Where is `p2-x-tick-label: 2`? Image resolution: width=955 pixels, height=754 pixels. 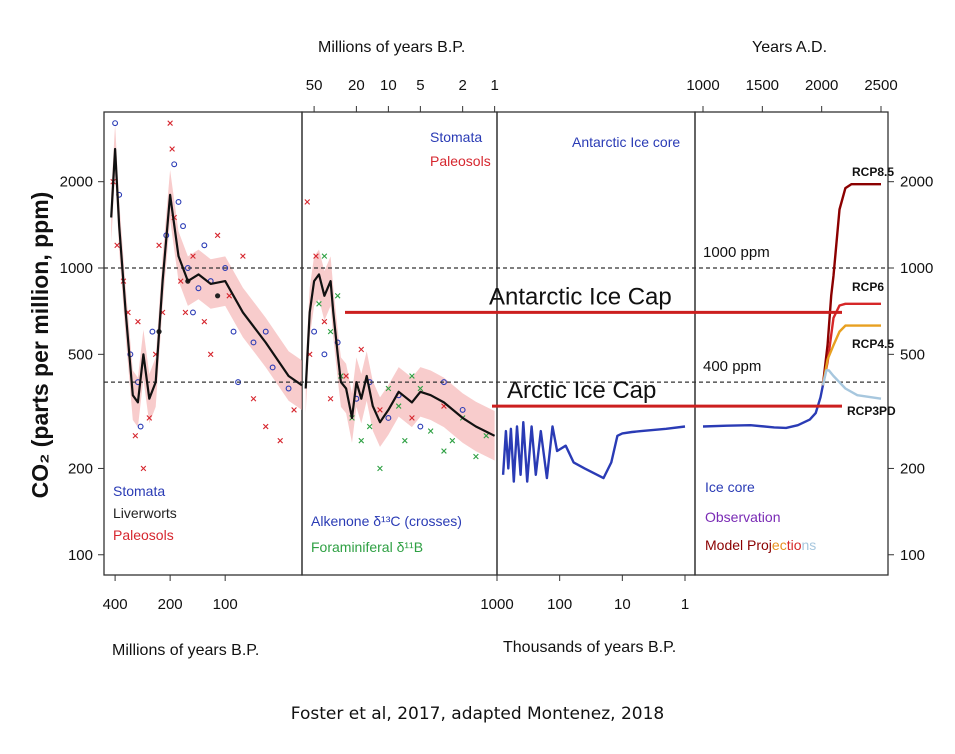 p2-x-tick-label: 2 is located at coordinates (462, 85).